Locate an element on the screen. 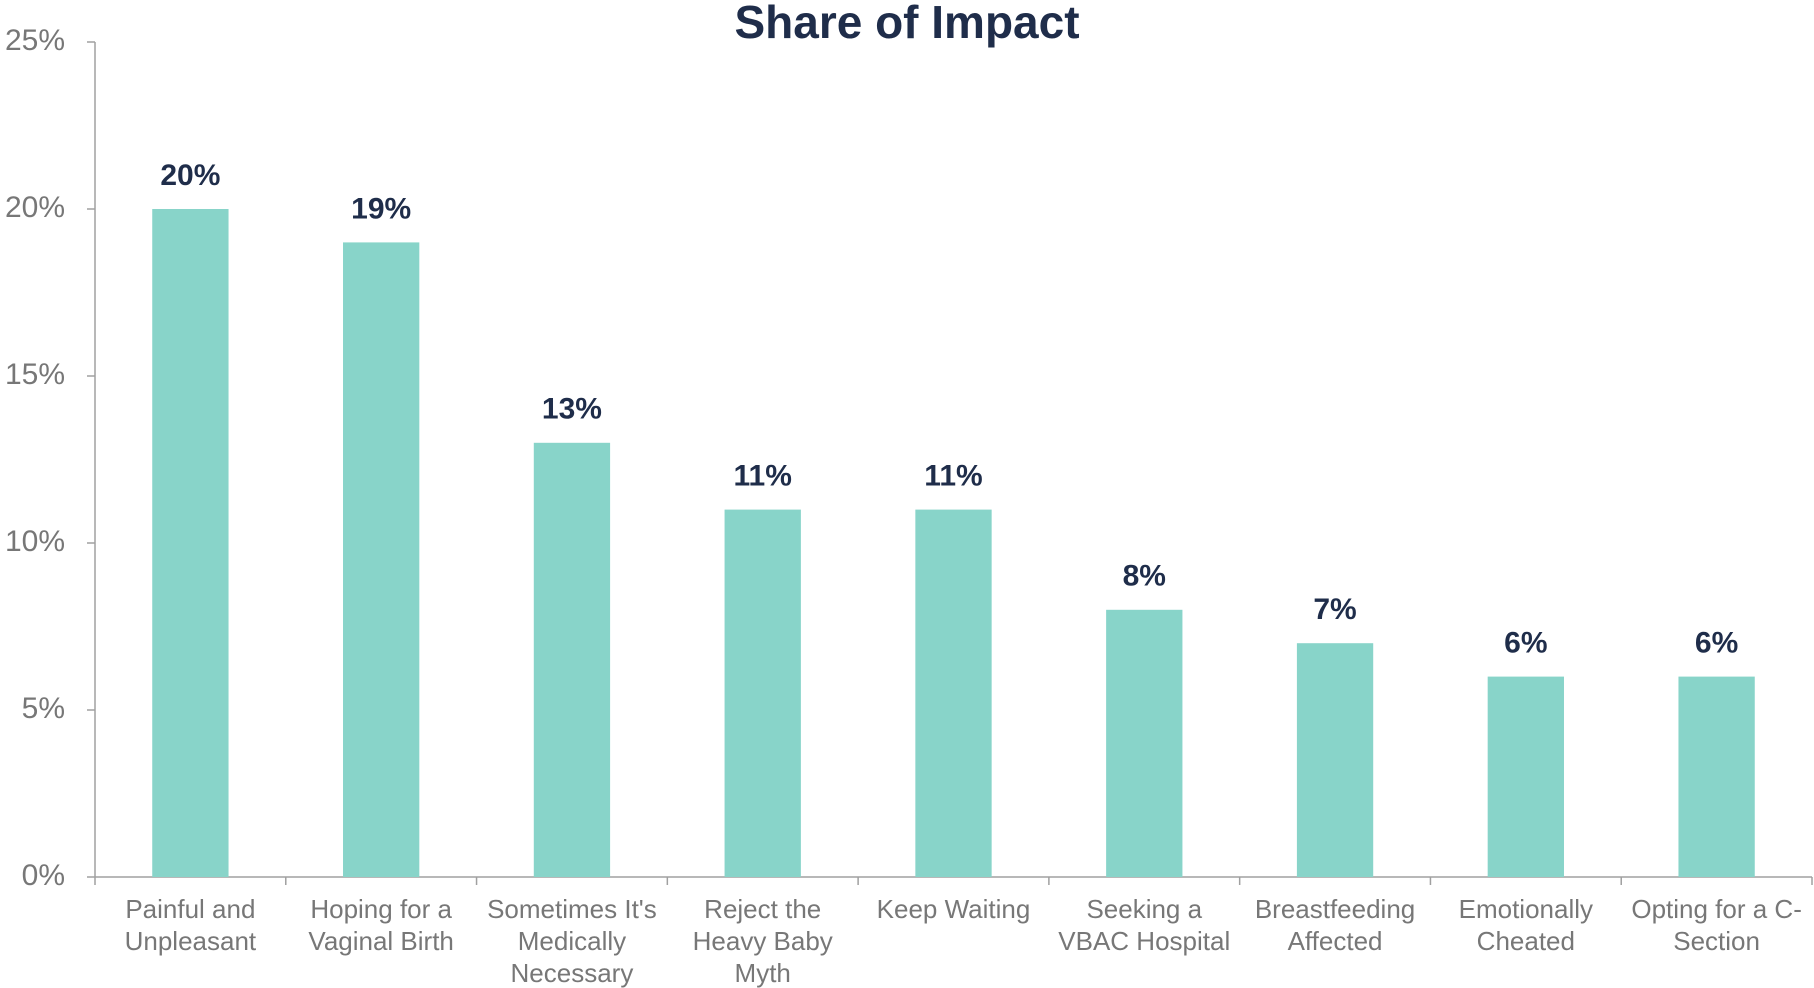 The height and width of the screenshot is (988, 1814). x-tick-label: Opting for a C-Section is located at coordinates (1716, 925).